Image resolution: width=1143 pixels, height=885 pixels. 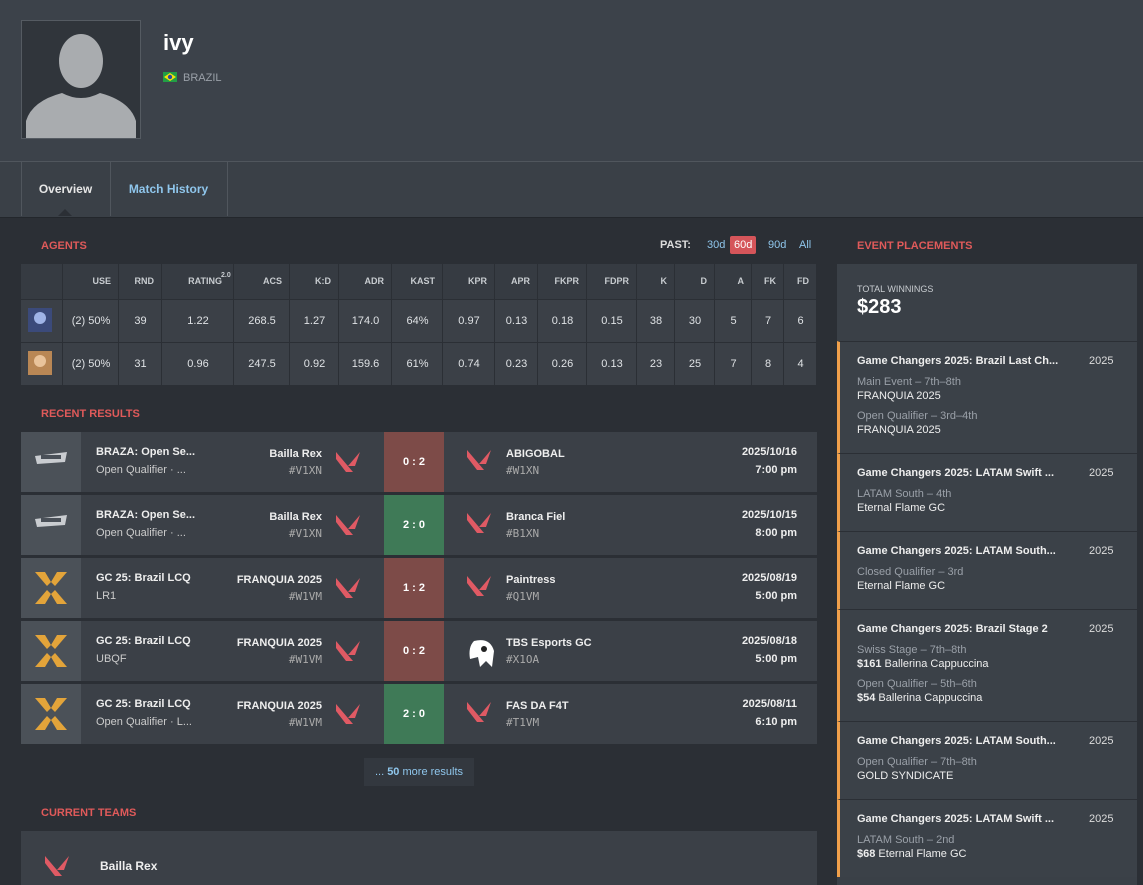 I want to click on match-date: 2025/10/15, so click(x=769, y=515).